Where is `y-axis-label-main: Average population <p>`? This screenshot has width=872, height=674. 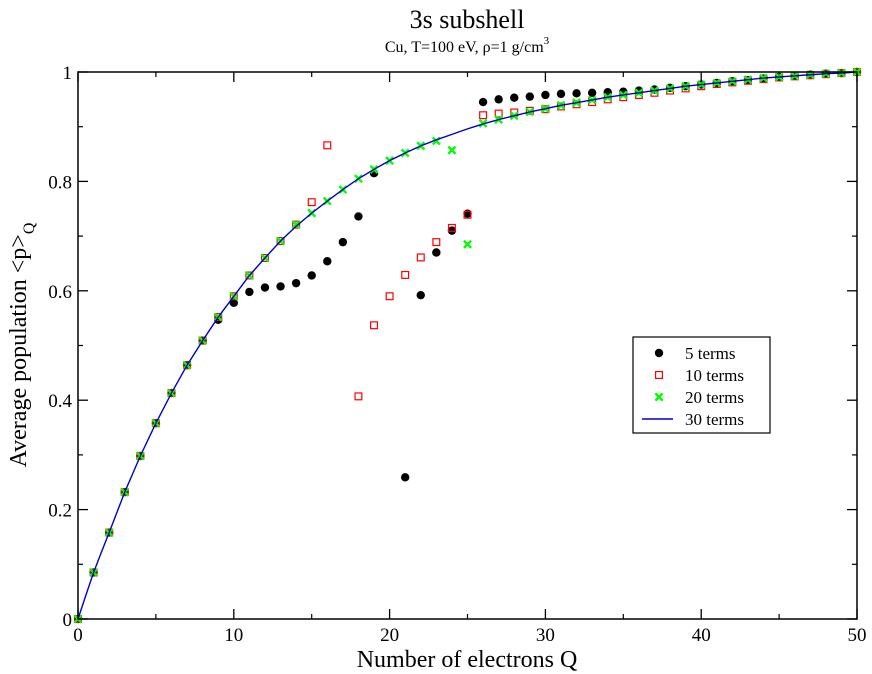
y-axis-label-main: Average population <p> is located at coordinates (19, 350).